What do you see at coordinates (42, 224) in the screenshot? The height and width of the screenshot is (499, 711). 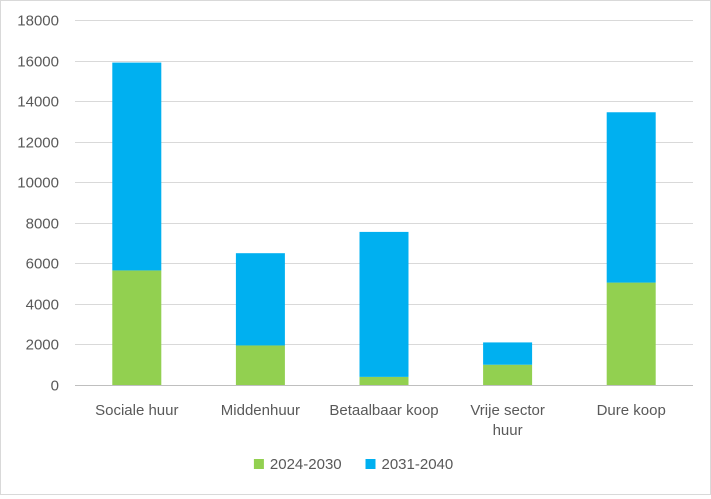 I see `y-tick-label: 8000` at bounding box center [42, 224].